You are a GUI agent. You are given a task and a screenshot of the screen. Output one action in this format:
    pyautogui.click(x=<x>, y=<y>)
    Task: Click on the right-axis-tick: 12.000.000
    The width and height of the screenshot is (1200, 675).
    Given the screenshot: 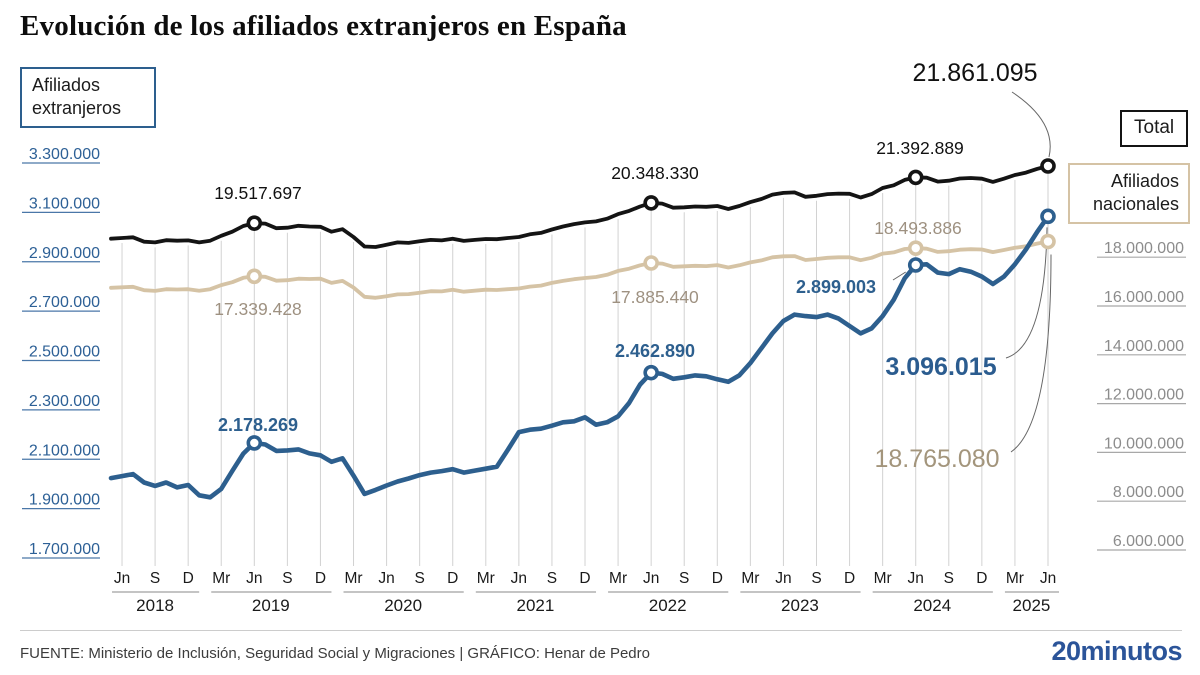 What is the action you would take?
    pyautogui.click(x=1144, y=395)
    